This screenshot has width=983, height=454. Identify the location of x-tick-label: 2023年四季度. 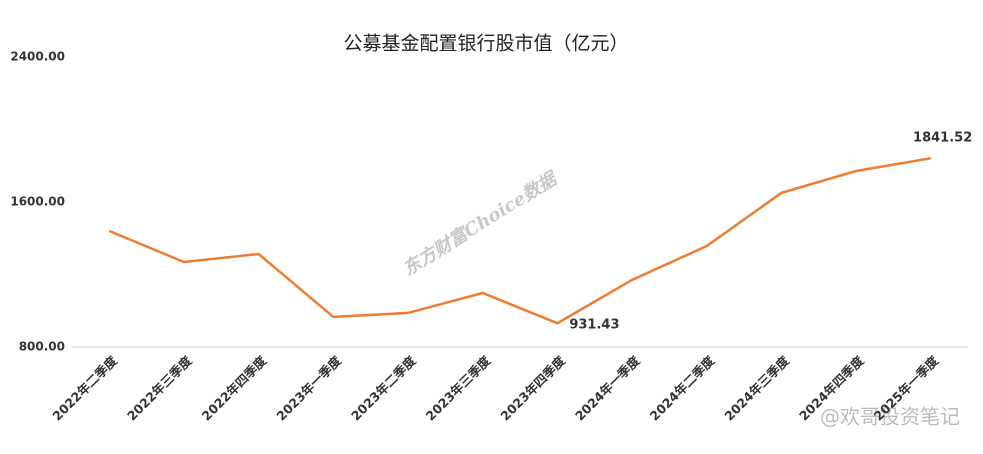
(532, 388).